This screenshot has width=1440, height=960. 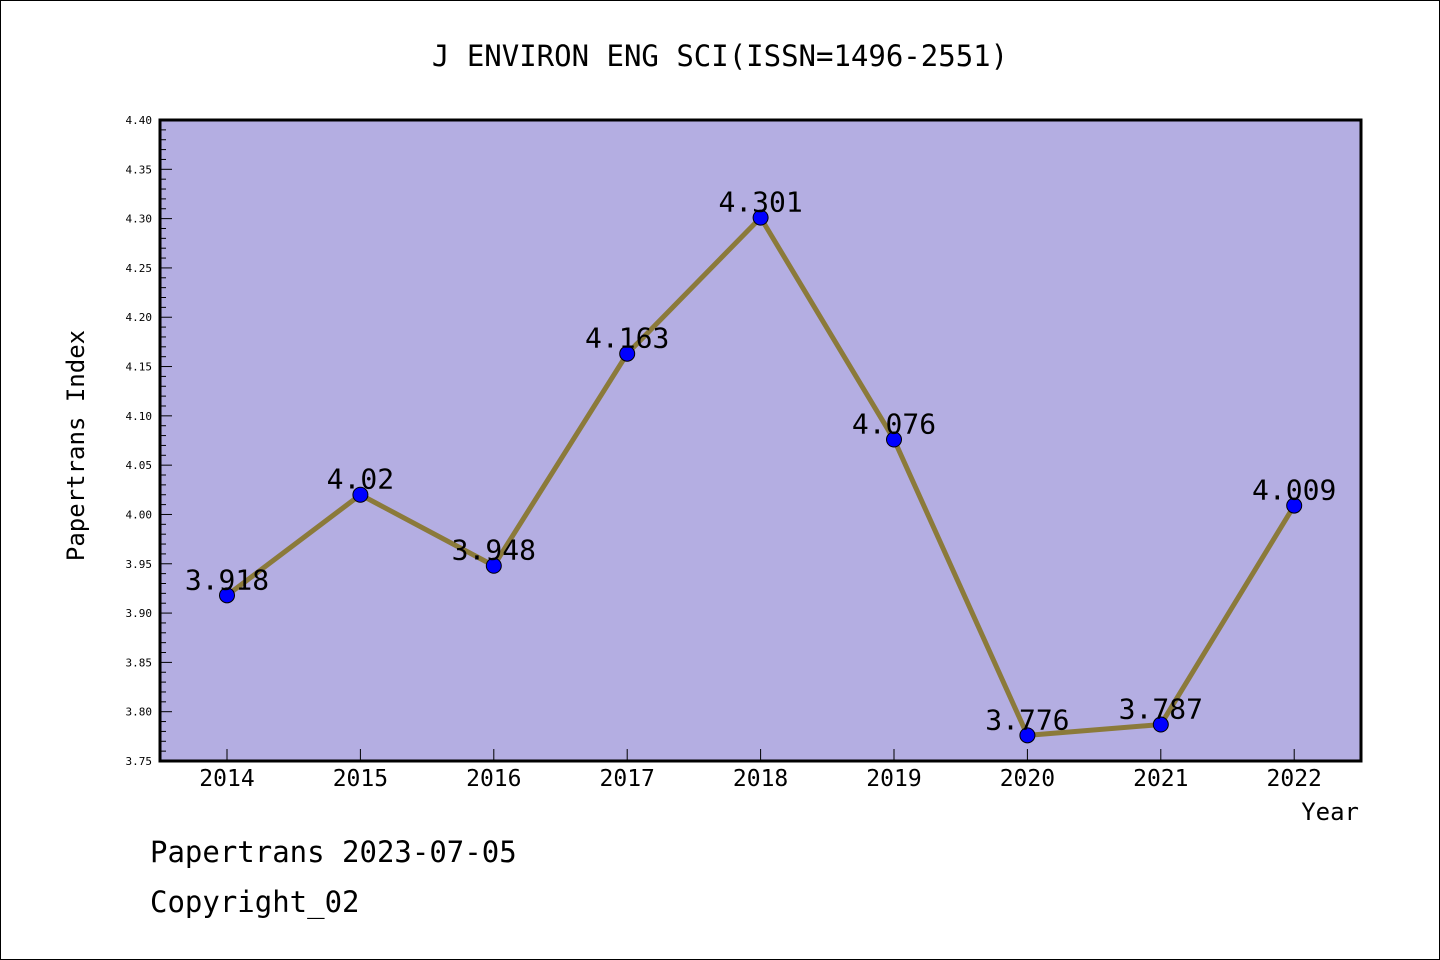 What do you see at coordinates (139, 367) in the screenshot?
I see `y-tick-label: 4.15` at bounding box center [139, 367].